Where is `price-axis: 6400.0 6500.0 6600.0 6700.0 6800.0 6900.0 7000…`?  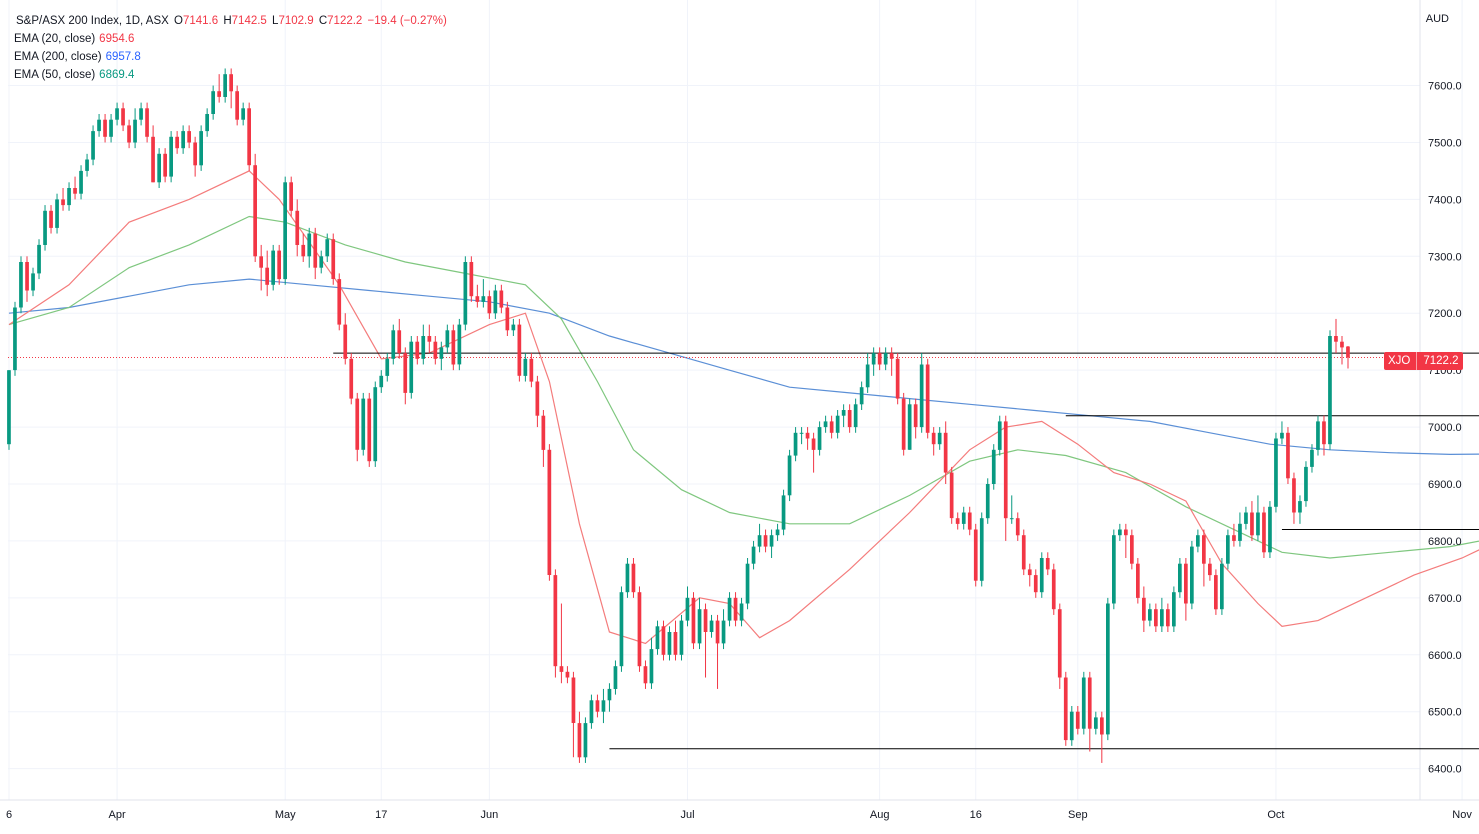
price-axis: 6400.0 6500.0 6600.0 6700.0 6800.0 6900.0 7000… is located at coordinates (1445, 428).